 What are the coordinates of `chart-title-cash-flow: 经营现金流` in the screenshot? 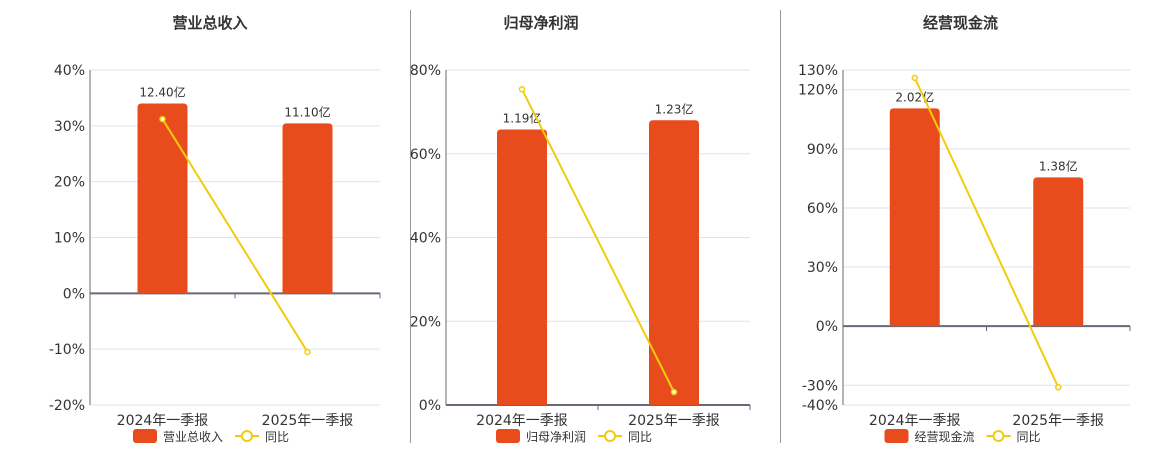 It's located at (960, 23).